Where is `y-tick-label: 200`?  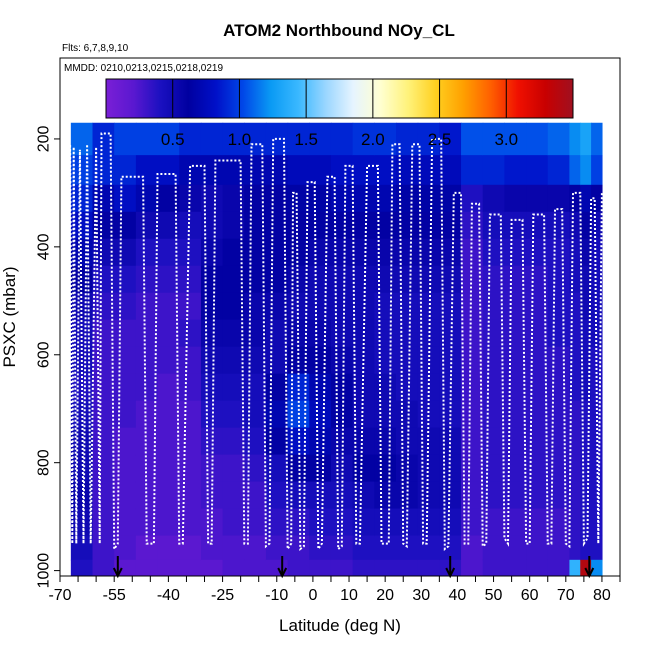
y-tick-label: 200 is located at coordinates (44, 138).